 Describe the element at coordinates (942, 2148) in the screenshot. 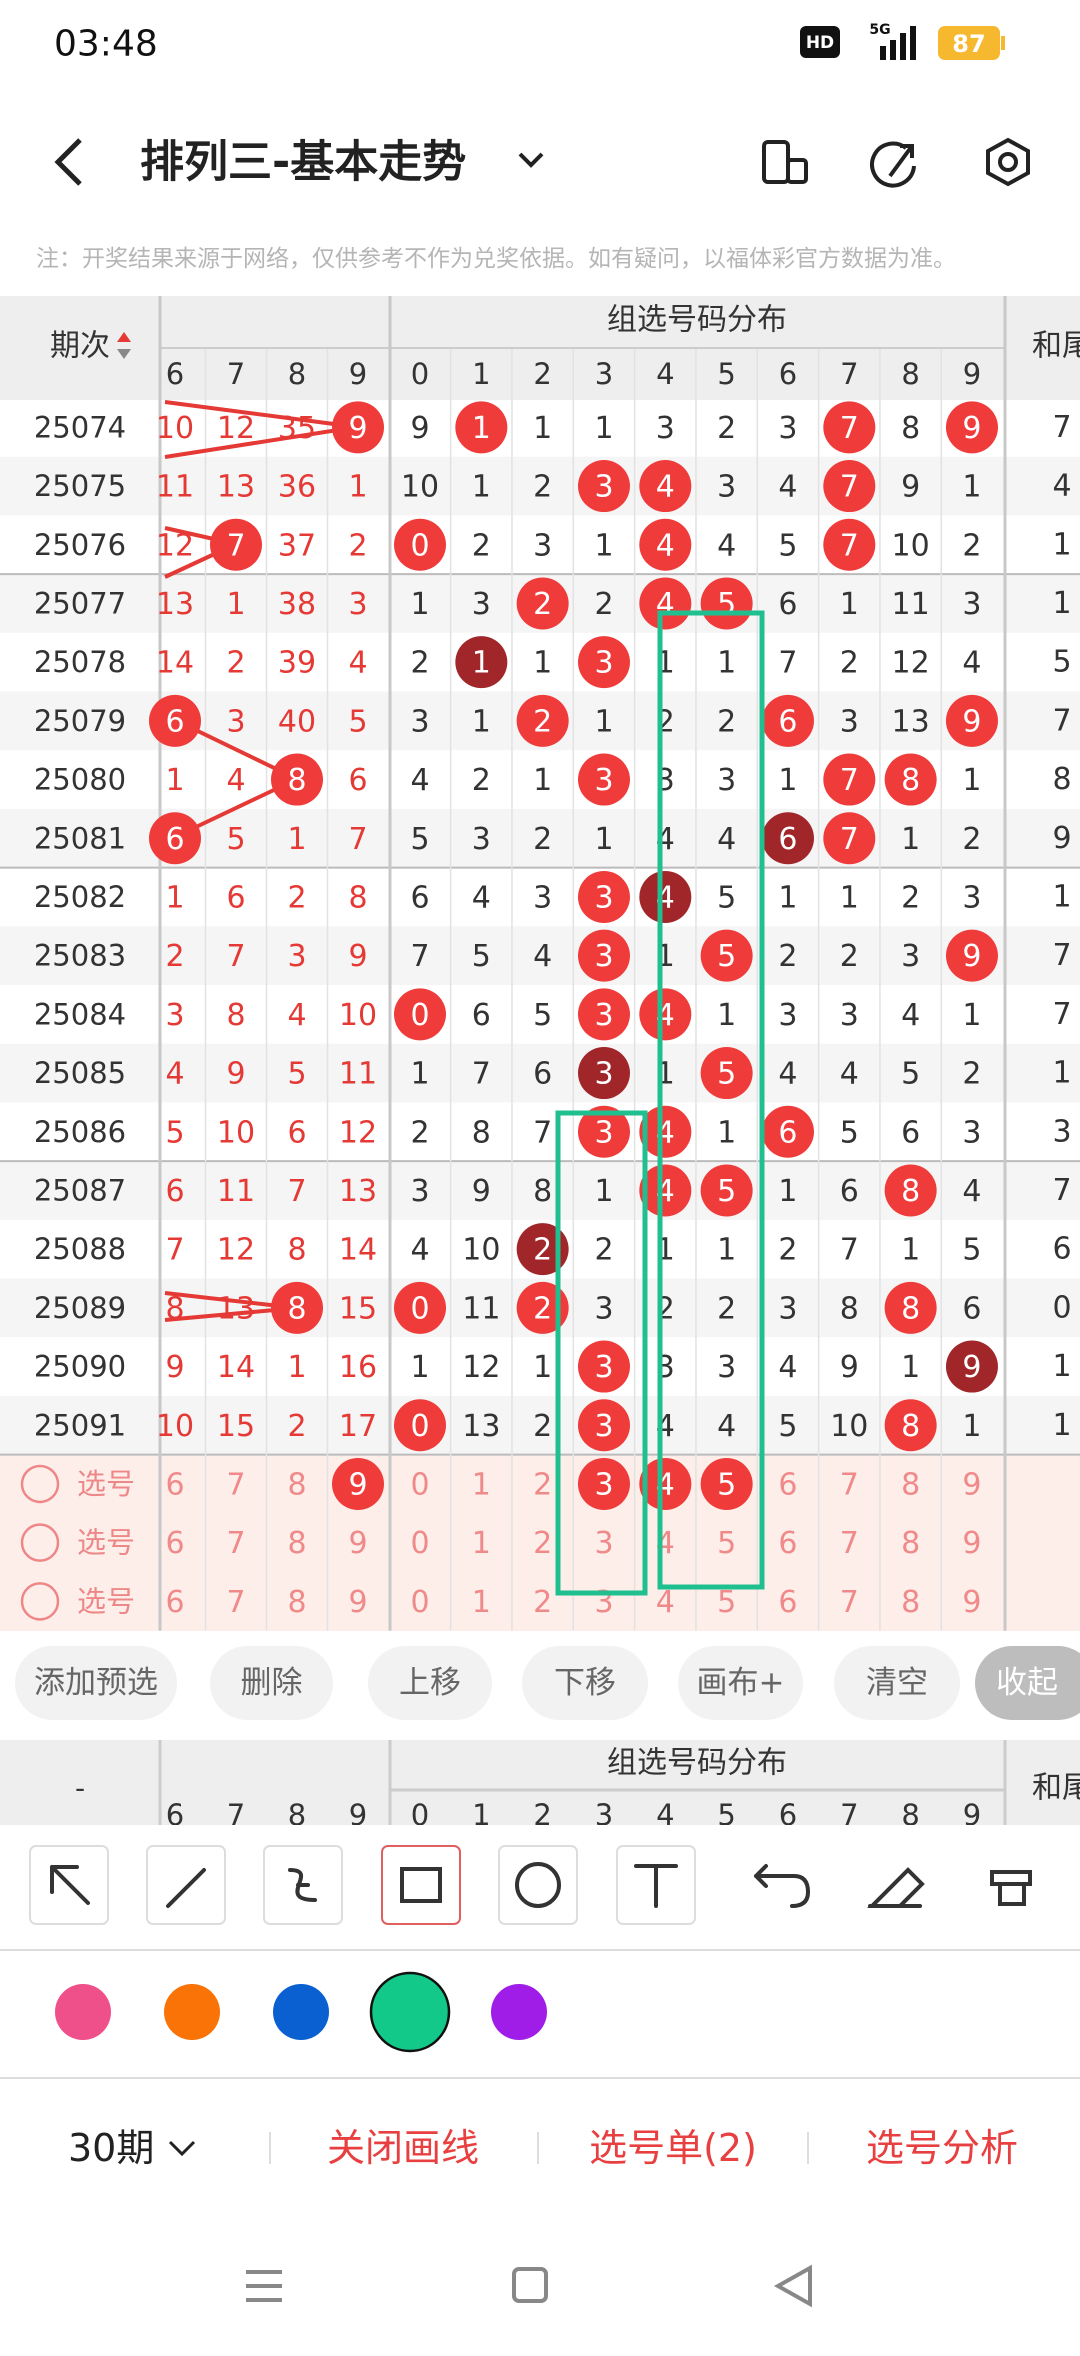

I see `selection-analysis: 选号分析` at that location.